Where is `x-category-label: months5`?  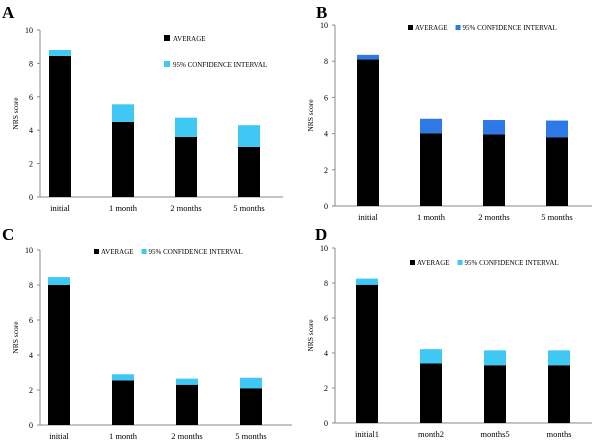
x-category-label: months5 is located at coordinates (494, 434).